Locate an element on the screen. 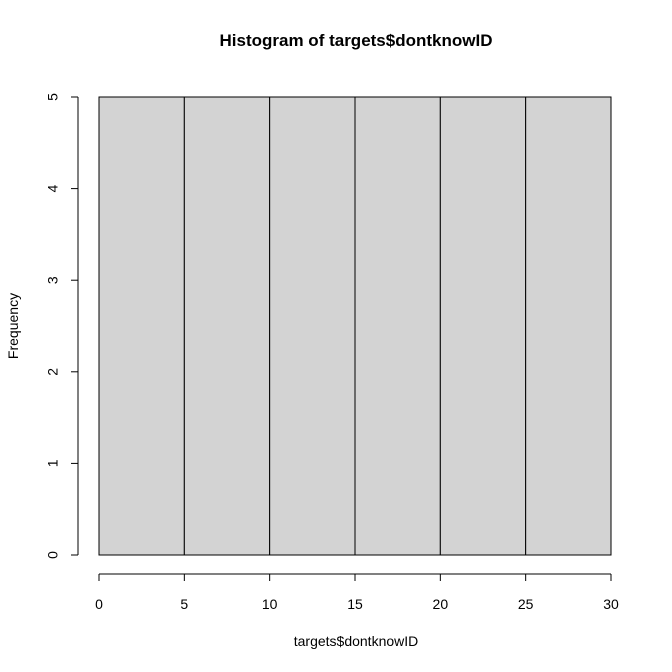  x-tick-label-1: 5 is located at coordinates (184, 604).